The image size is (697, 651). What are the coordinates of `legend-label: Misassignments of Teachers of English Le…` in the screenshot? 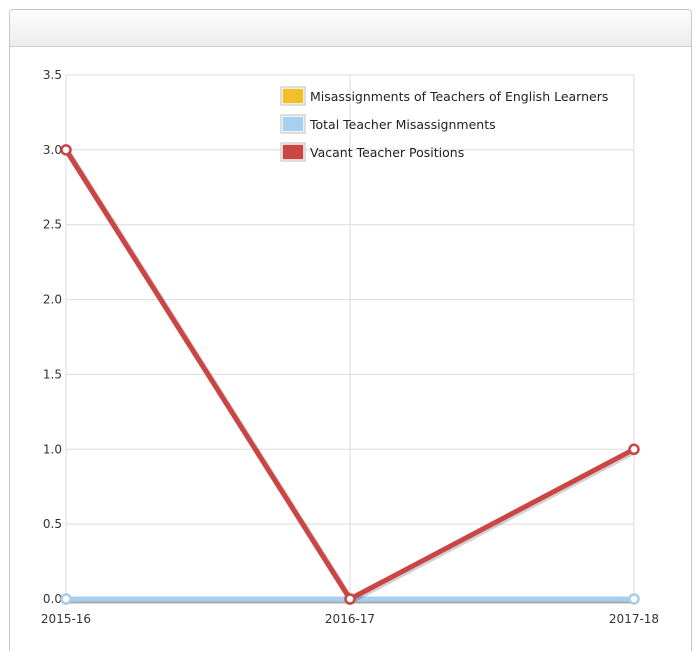 It's located at (459, 96).